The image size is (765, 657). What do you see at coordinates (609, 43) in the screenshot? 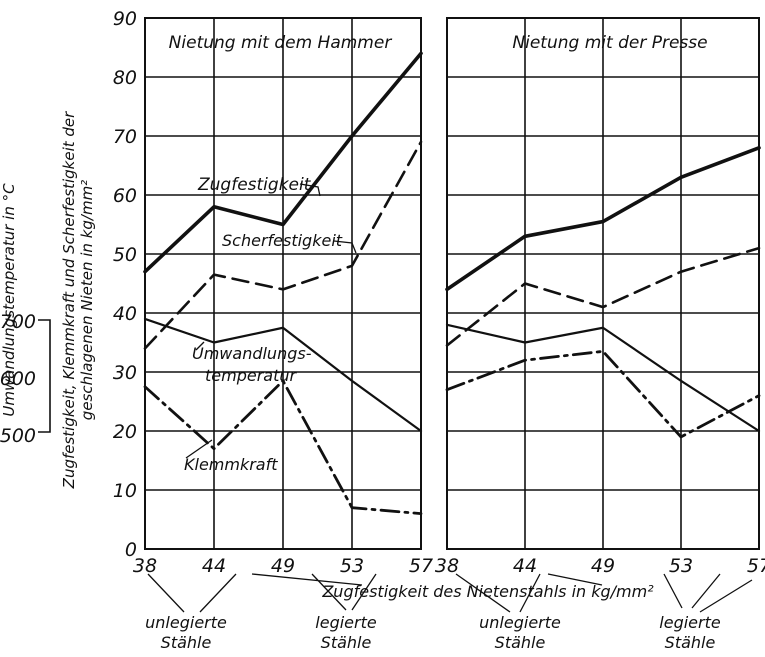
I see `panel-presse-title: Nietung mit der Presse` at bounding box center [609, 43].